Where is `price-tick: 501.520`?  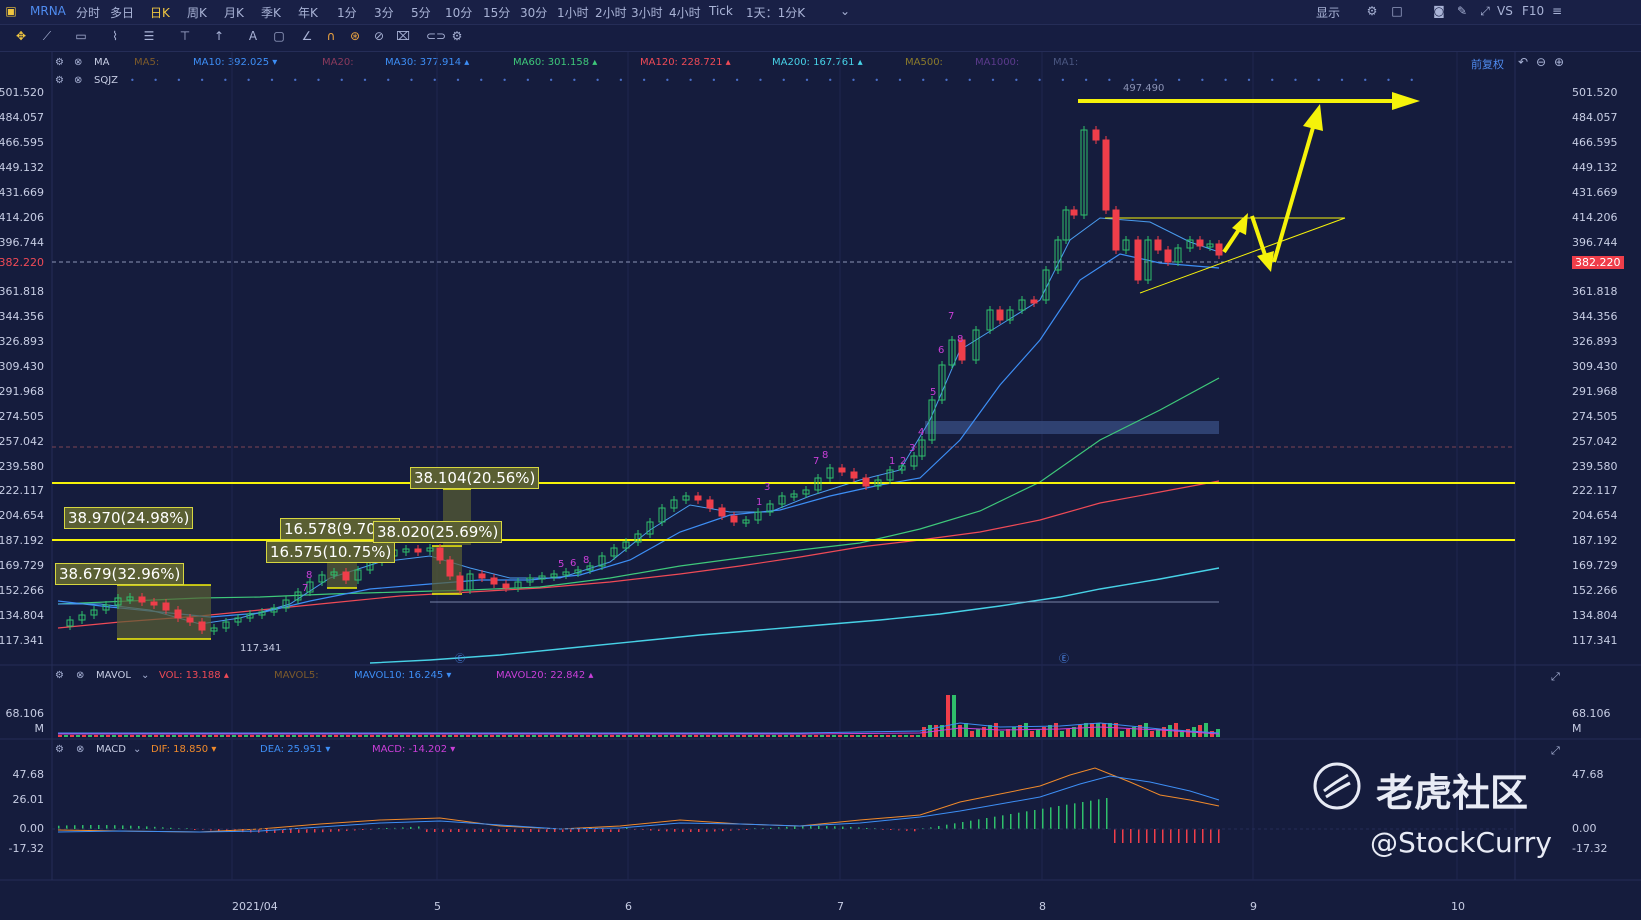
price-tick: 501.520 is located at coordinates (1595, 92).